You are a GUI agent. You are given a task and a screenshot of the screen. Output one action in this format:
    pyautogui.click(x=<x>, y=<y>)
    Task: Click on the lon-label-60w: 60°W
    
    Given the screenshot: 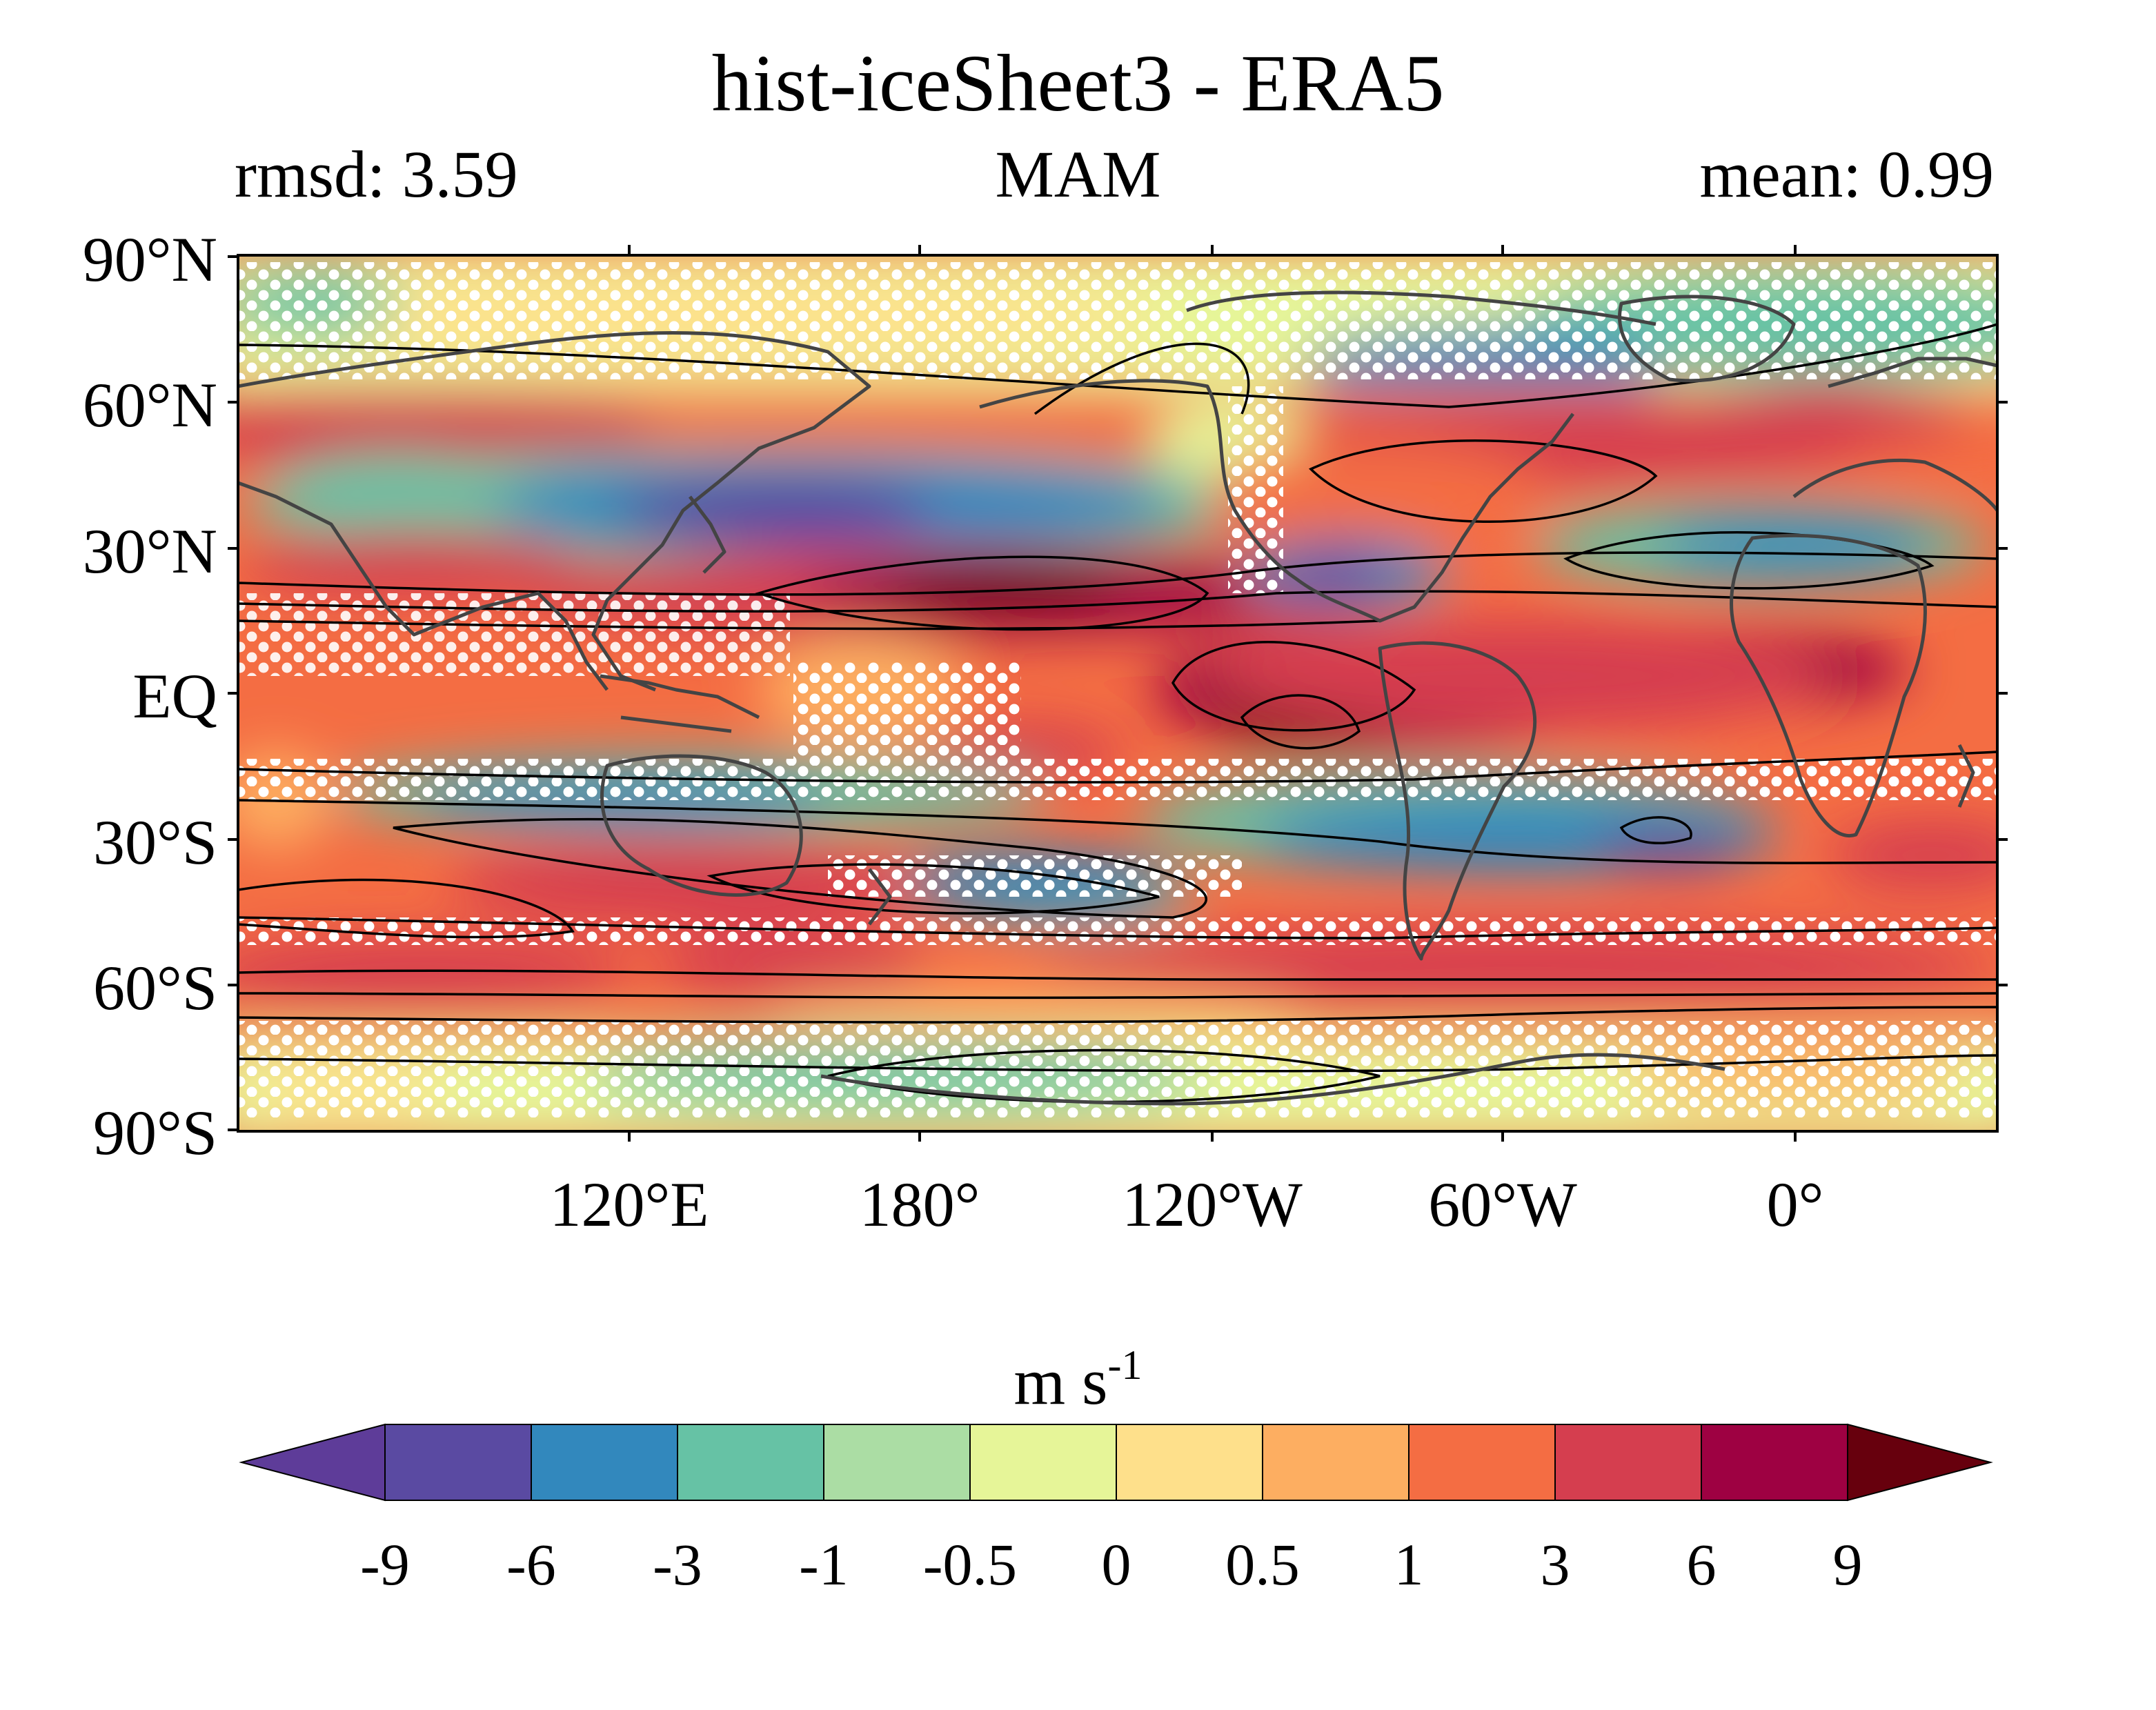 What is the action you would take?
    pyautogui.click(x=1502, y=1204)
    